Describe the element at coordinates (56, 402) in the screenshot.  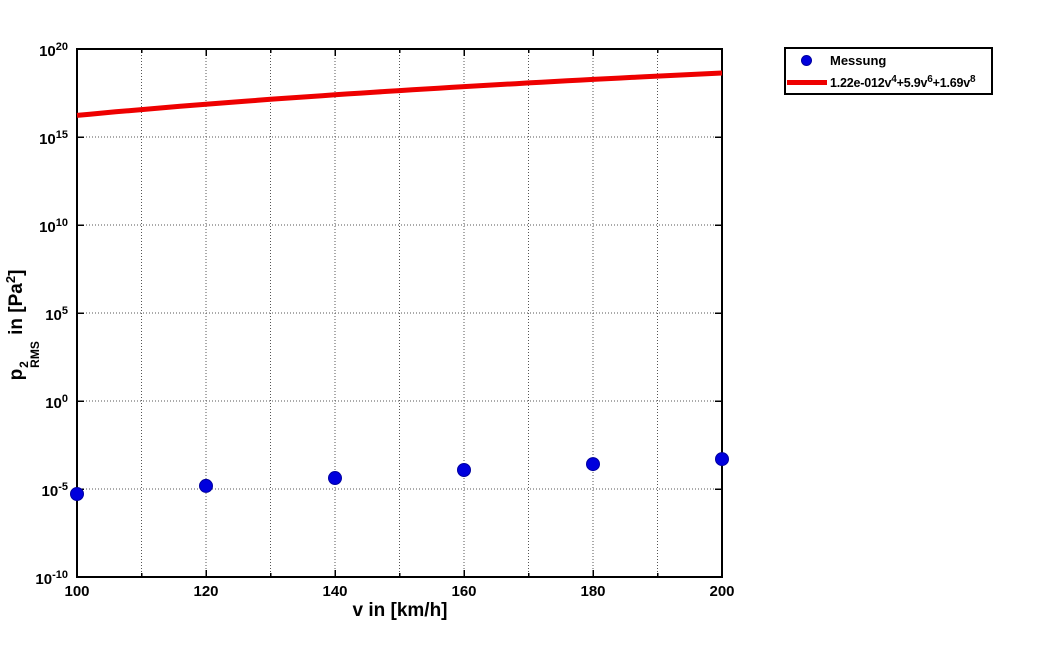
I see `y-tick-label: 10⁰` at that location.